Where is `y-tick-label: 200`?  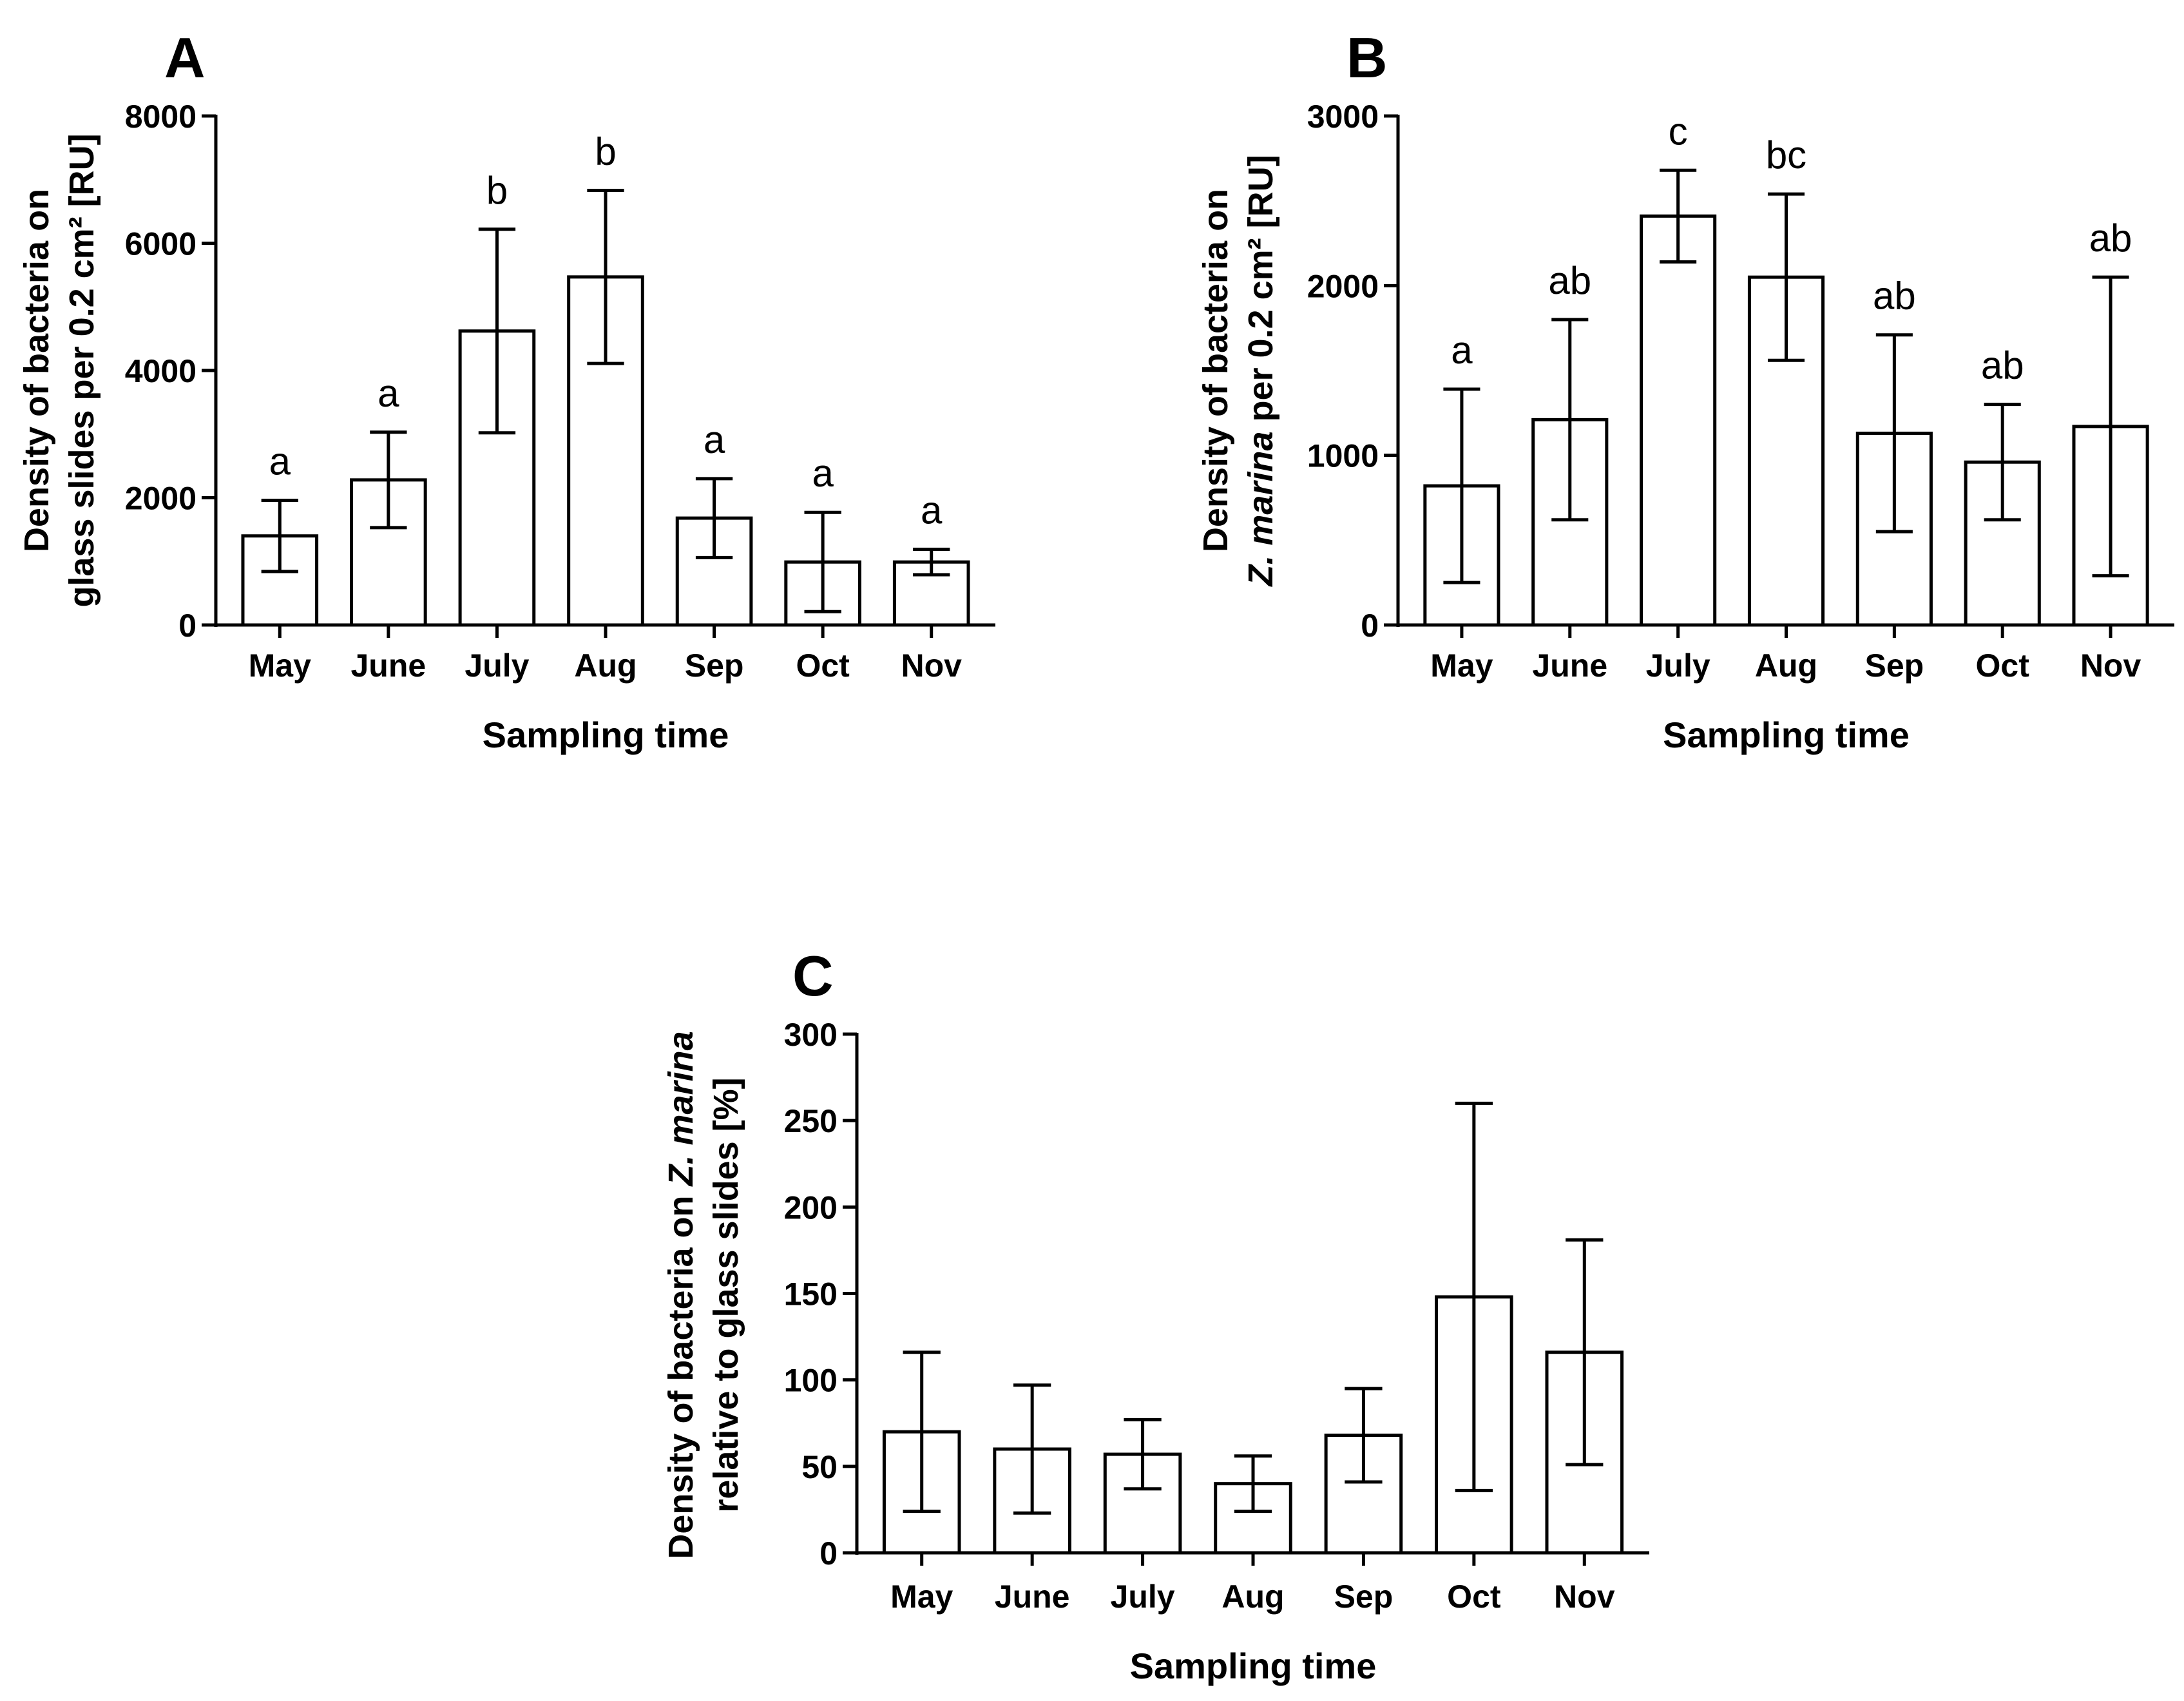
y-tick-label: 200 is located at coordinates (811, 1207).